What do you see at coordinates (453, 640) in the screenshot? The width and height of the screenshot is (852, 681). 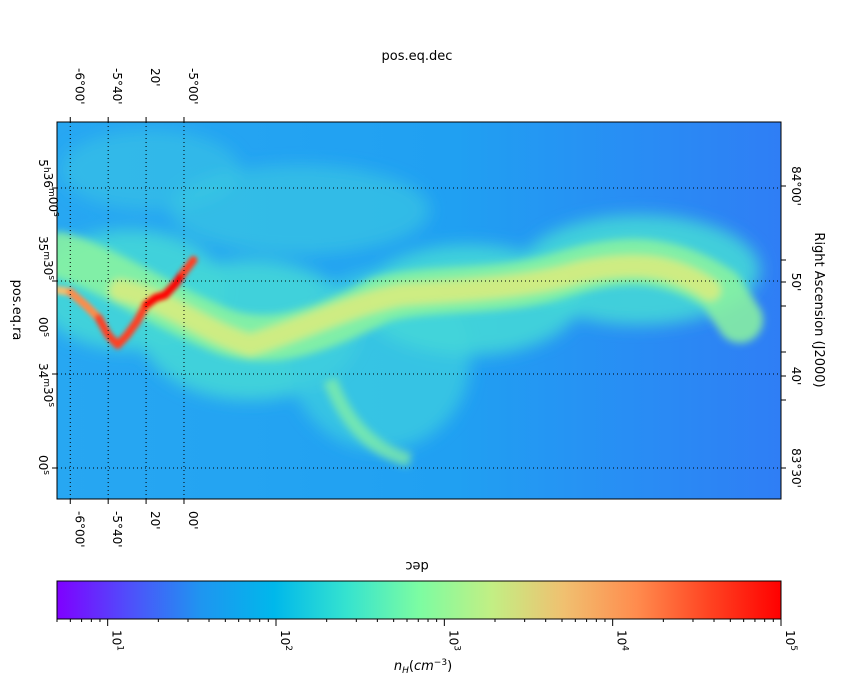 I see `colorbar-tick-label: 103` at bounding box center [453, 640].